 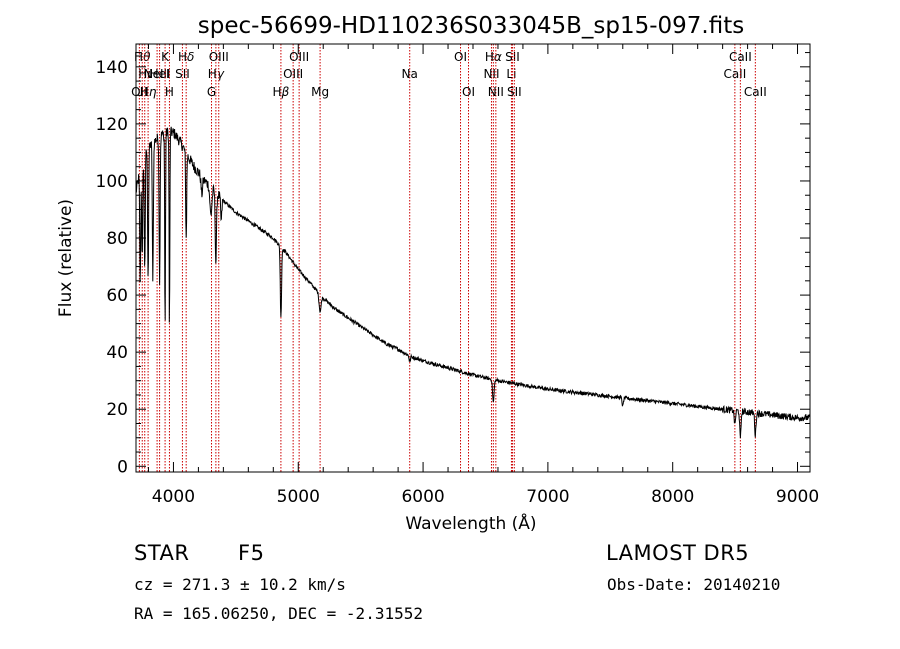 I want to click on object-subclass: F5, so click(x=251, y=553).